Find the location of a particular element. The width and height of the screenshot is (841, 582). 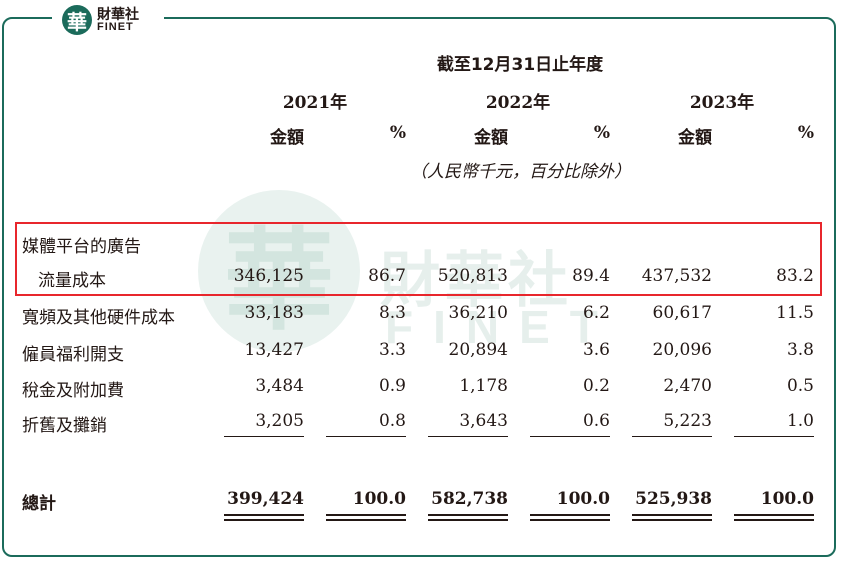

cell-bandwidth-2021-amount: 33,183 is located at coordinates (274, 313).